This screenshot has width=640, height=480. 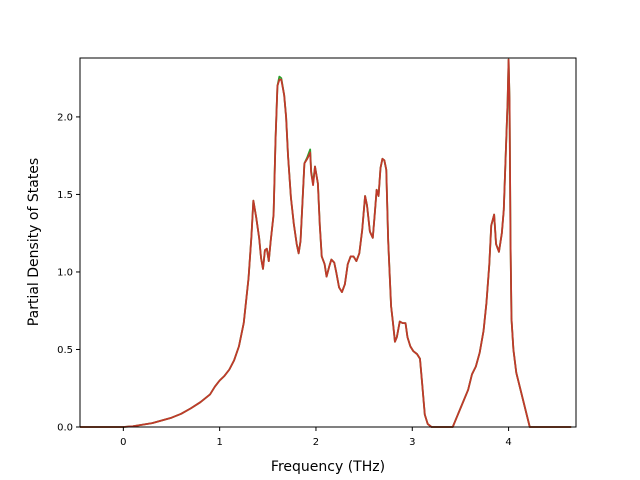 What do you see at coordinates (219, 442) in the screenshot?
I see `x-tick-label: 1` at bounding box center [219, 442].